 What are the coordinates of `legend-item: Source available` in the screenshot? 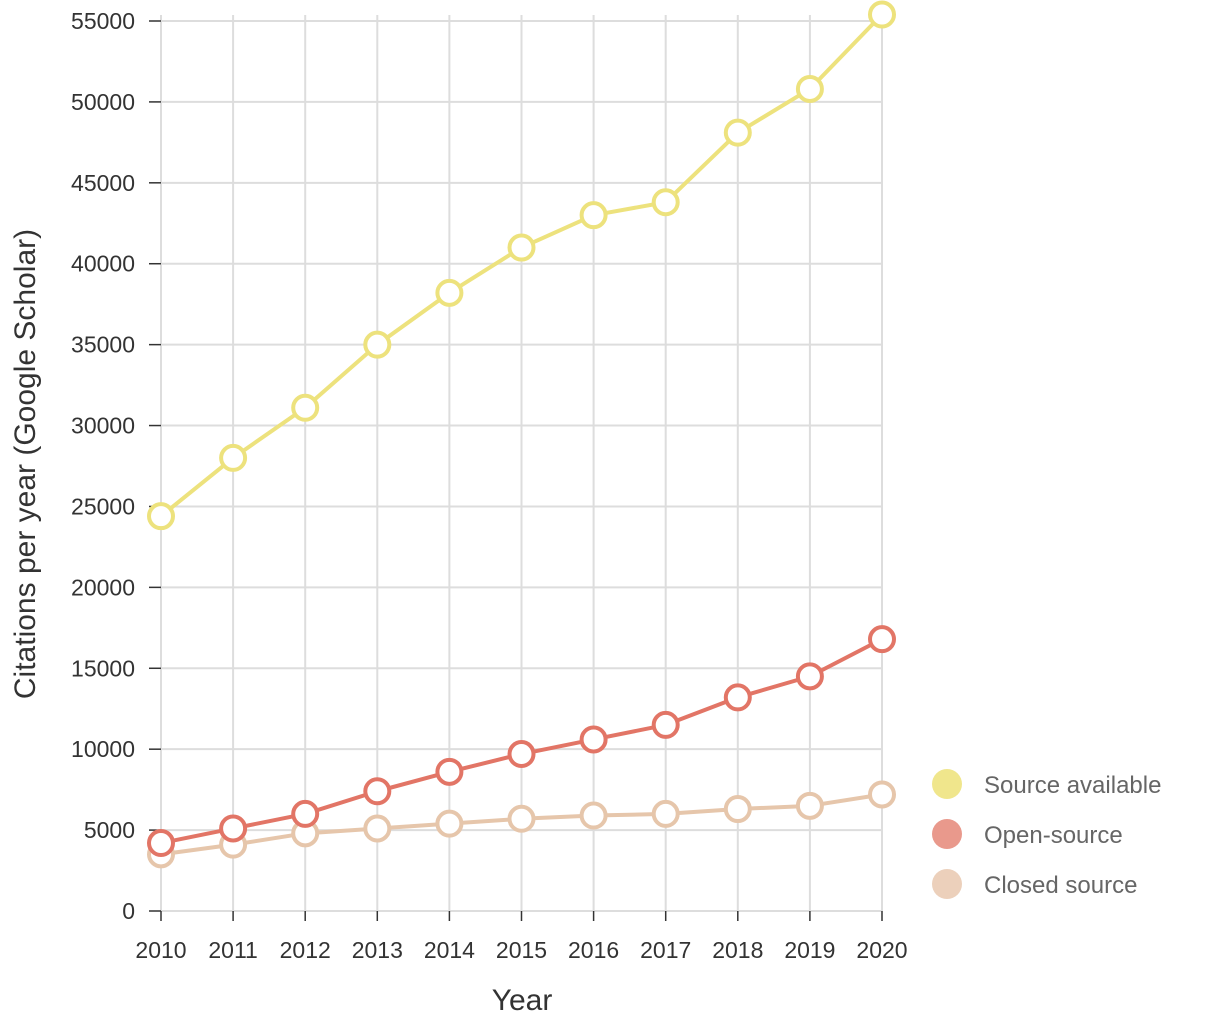 It's located at (1046, 784).